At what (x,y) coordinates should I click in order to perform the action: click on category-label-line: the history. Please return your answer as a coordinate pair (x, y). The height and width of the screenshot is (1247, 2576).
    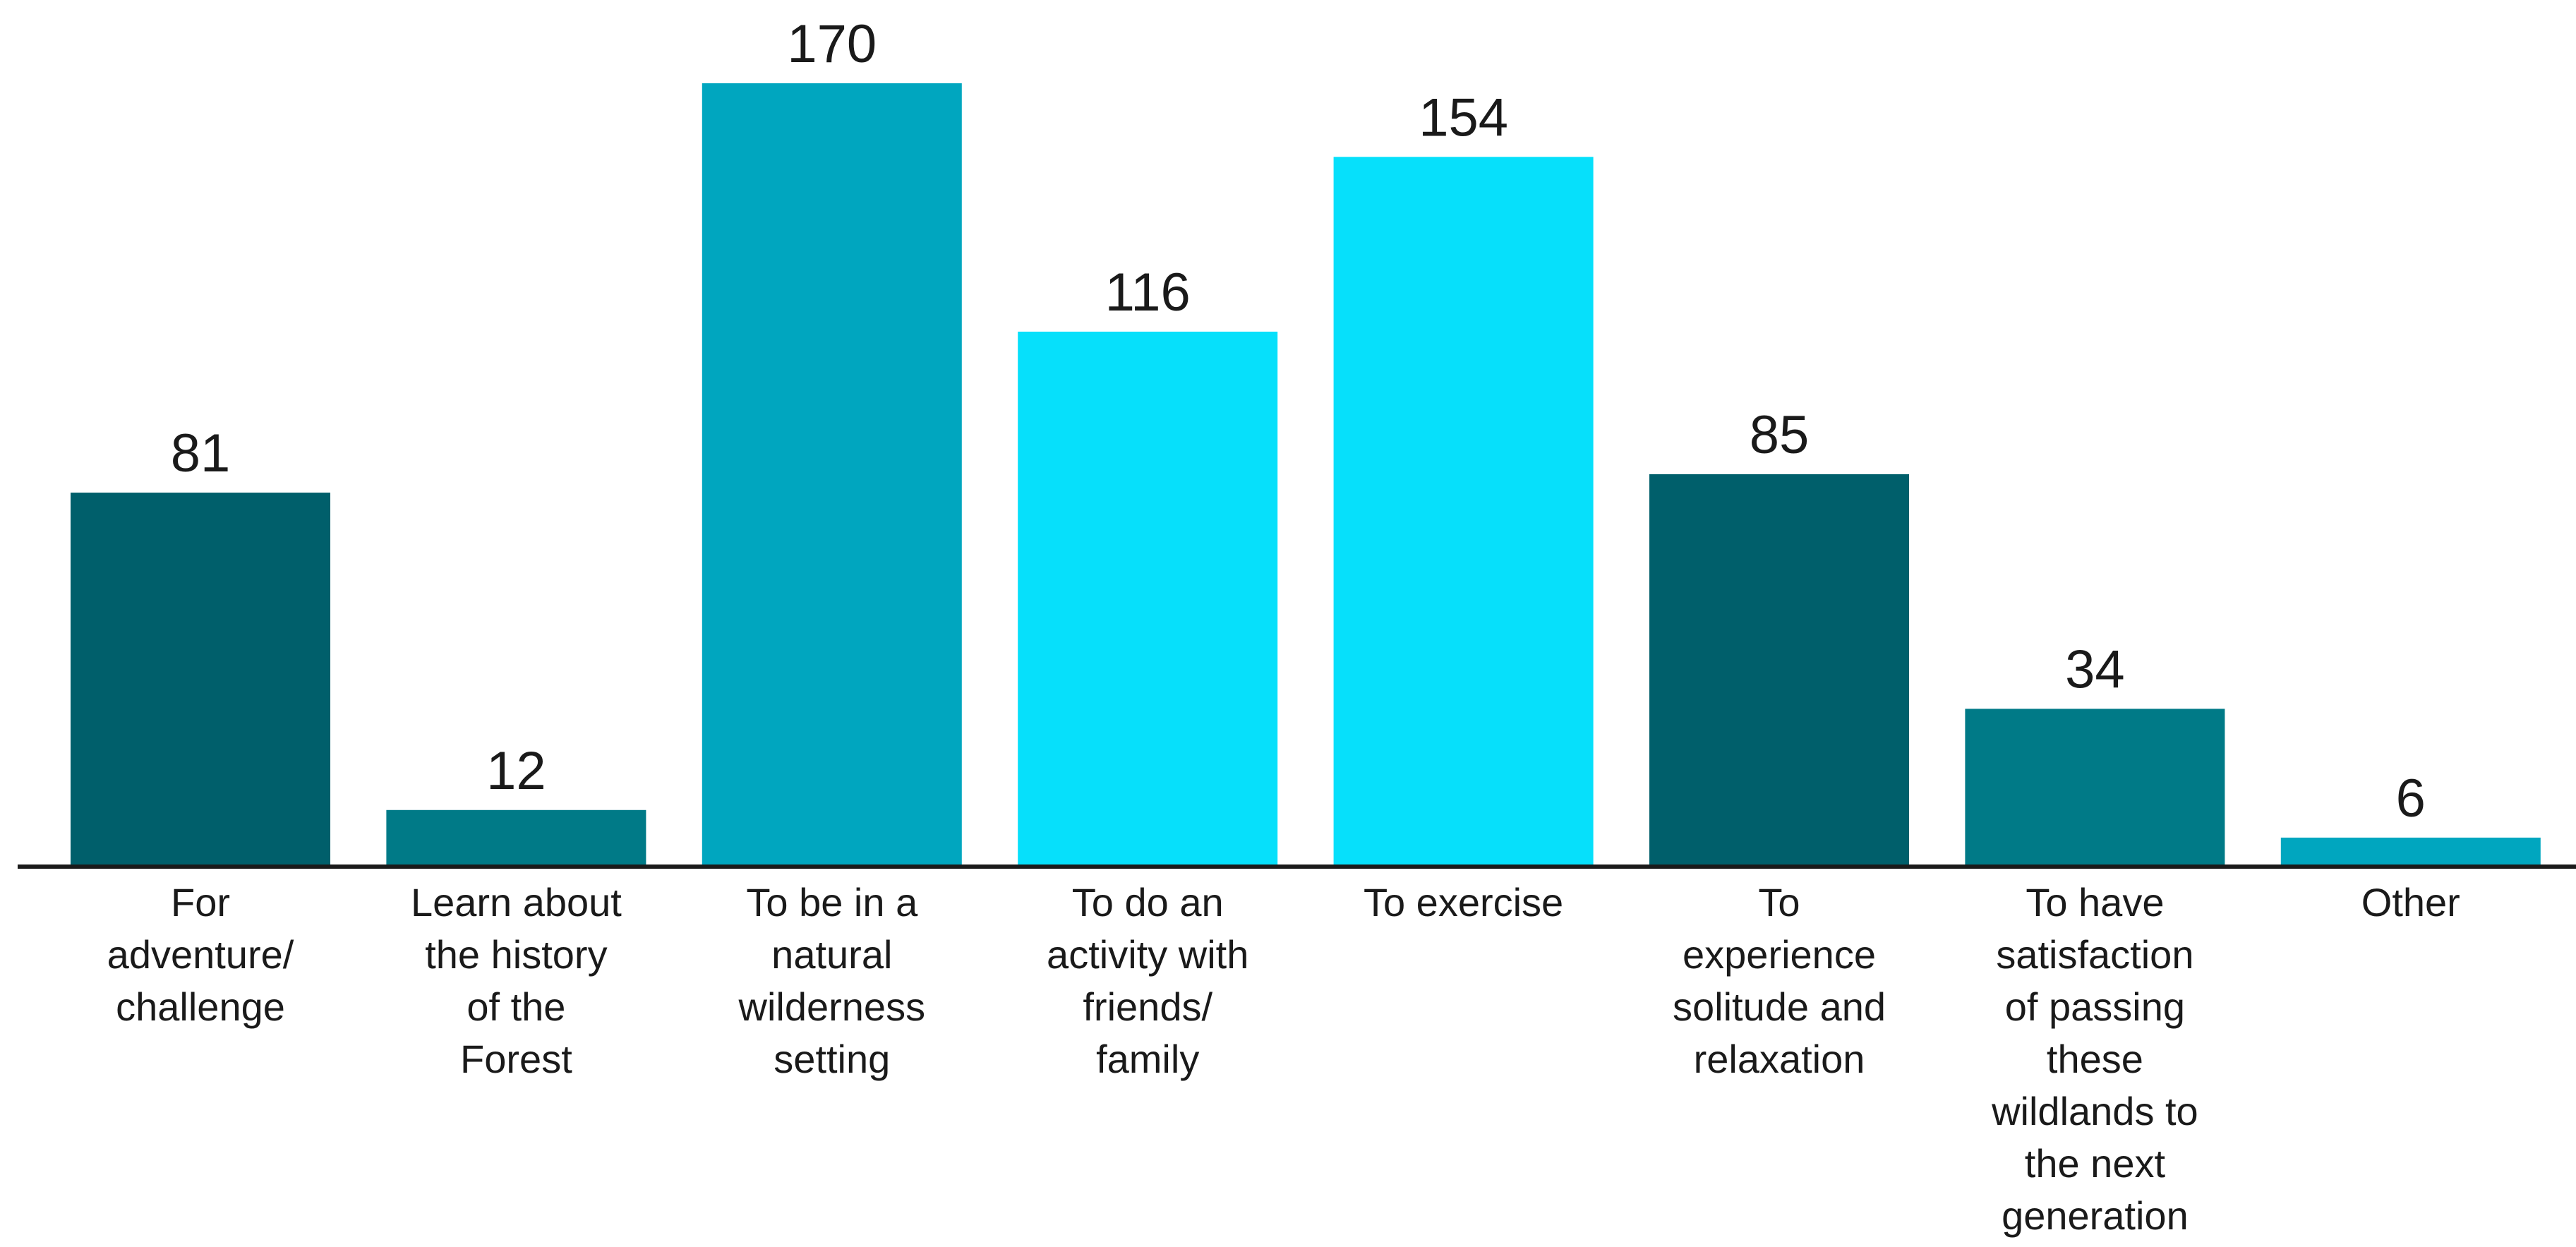
    Looking at the image, I should click on (516, 954).